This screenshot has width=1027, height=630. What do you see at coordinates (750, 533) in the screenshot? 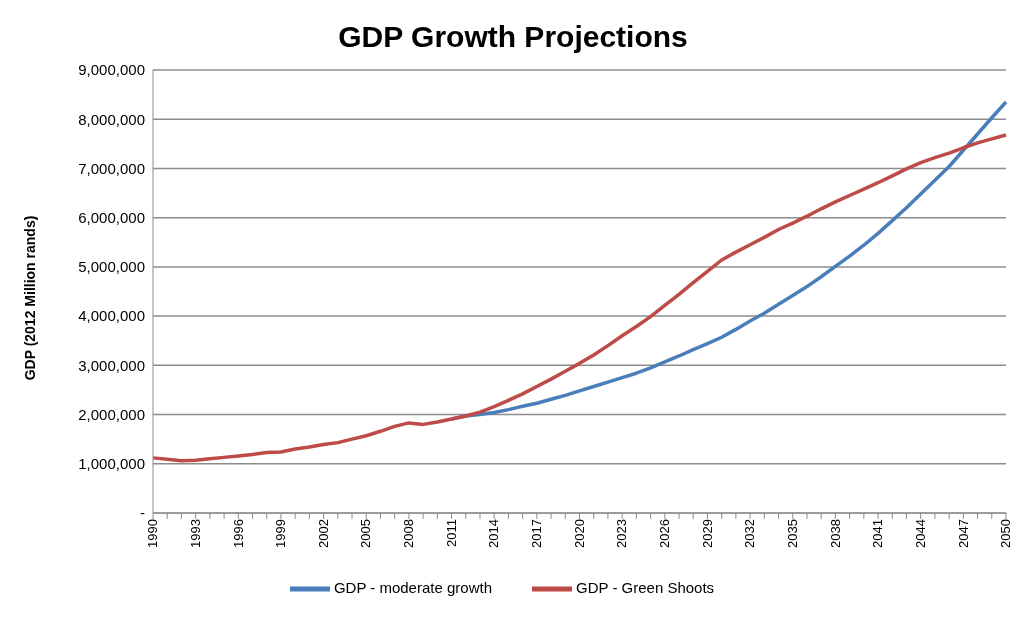
I see `x-tick-label: 2032` at bounding box center [750, 533].